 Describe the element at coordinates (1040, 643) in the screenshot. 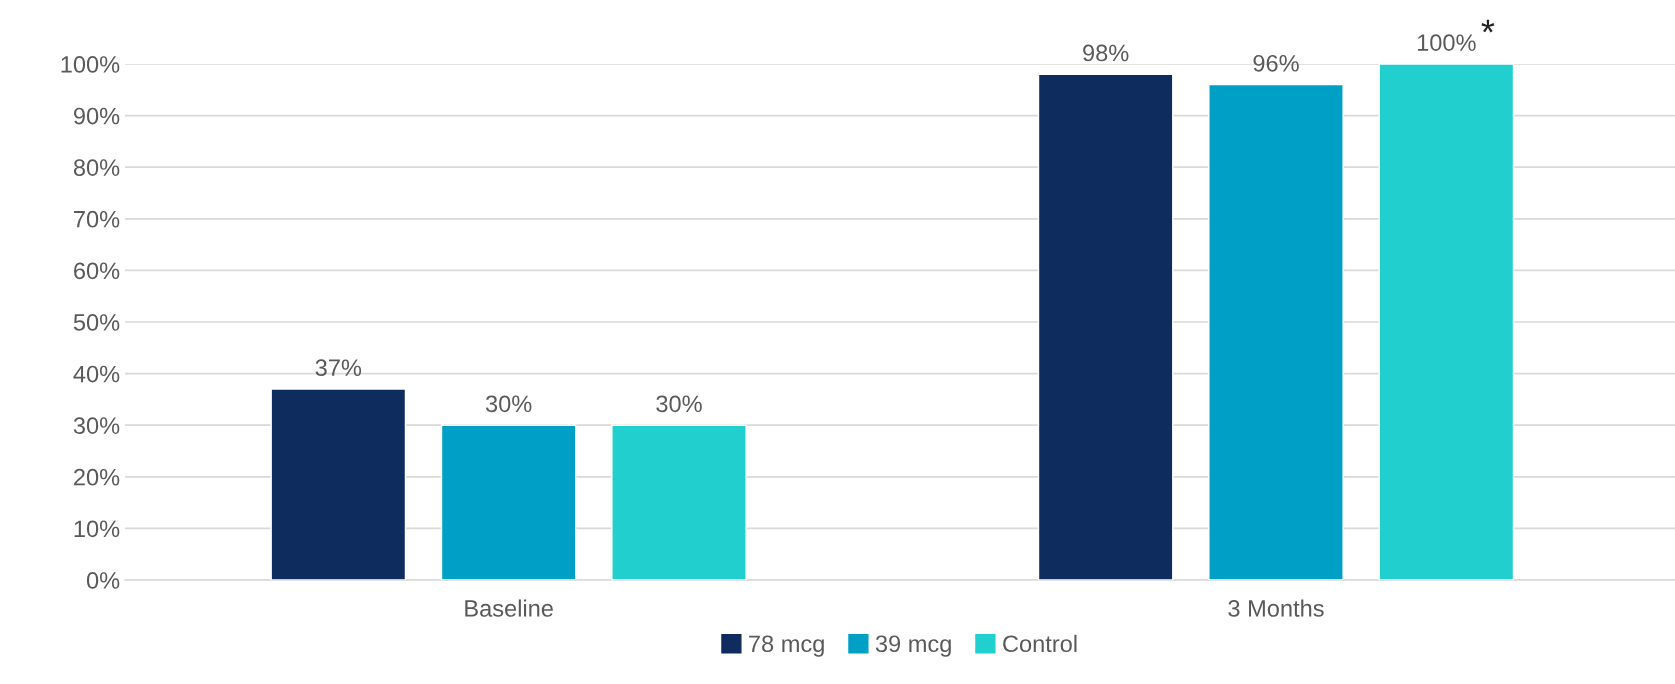

I see `legend-label: Control` at that location.